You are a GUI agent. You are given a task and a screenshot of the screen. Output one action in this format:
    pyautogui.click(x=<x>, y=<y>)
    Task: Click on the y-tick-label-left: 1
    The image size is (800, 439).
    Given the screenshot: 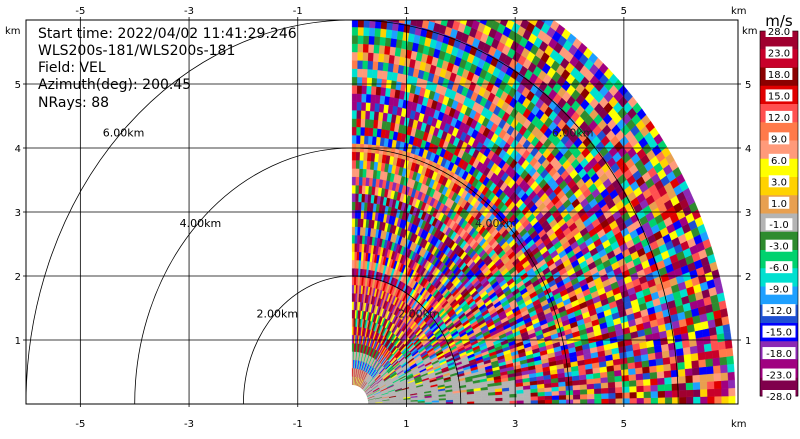 What is the action you would take?
    pyautogui.click(x=18, y=341)
    